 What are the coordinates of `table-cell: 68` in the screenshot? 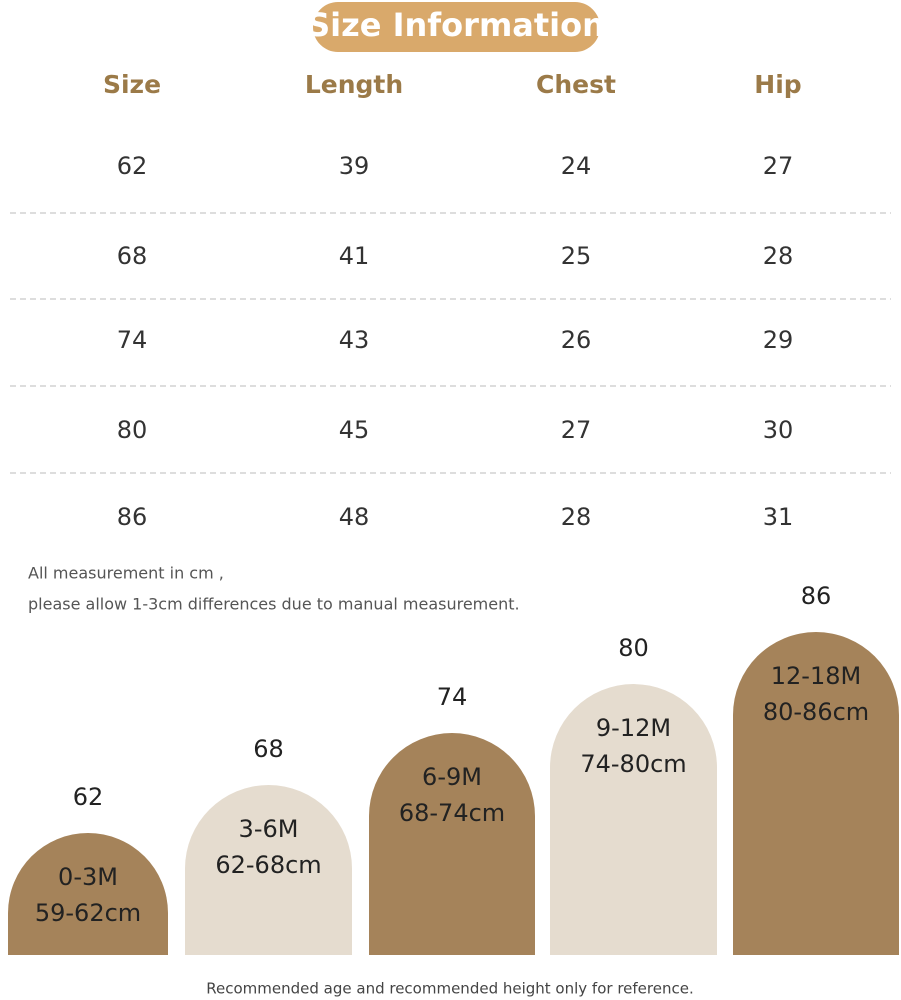 It's located at (132, 256).